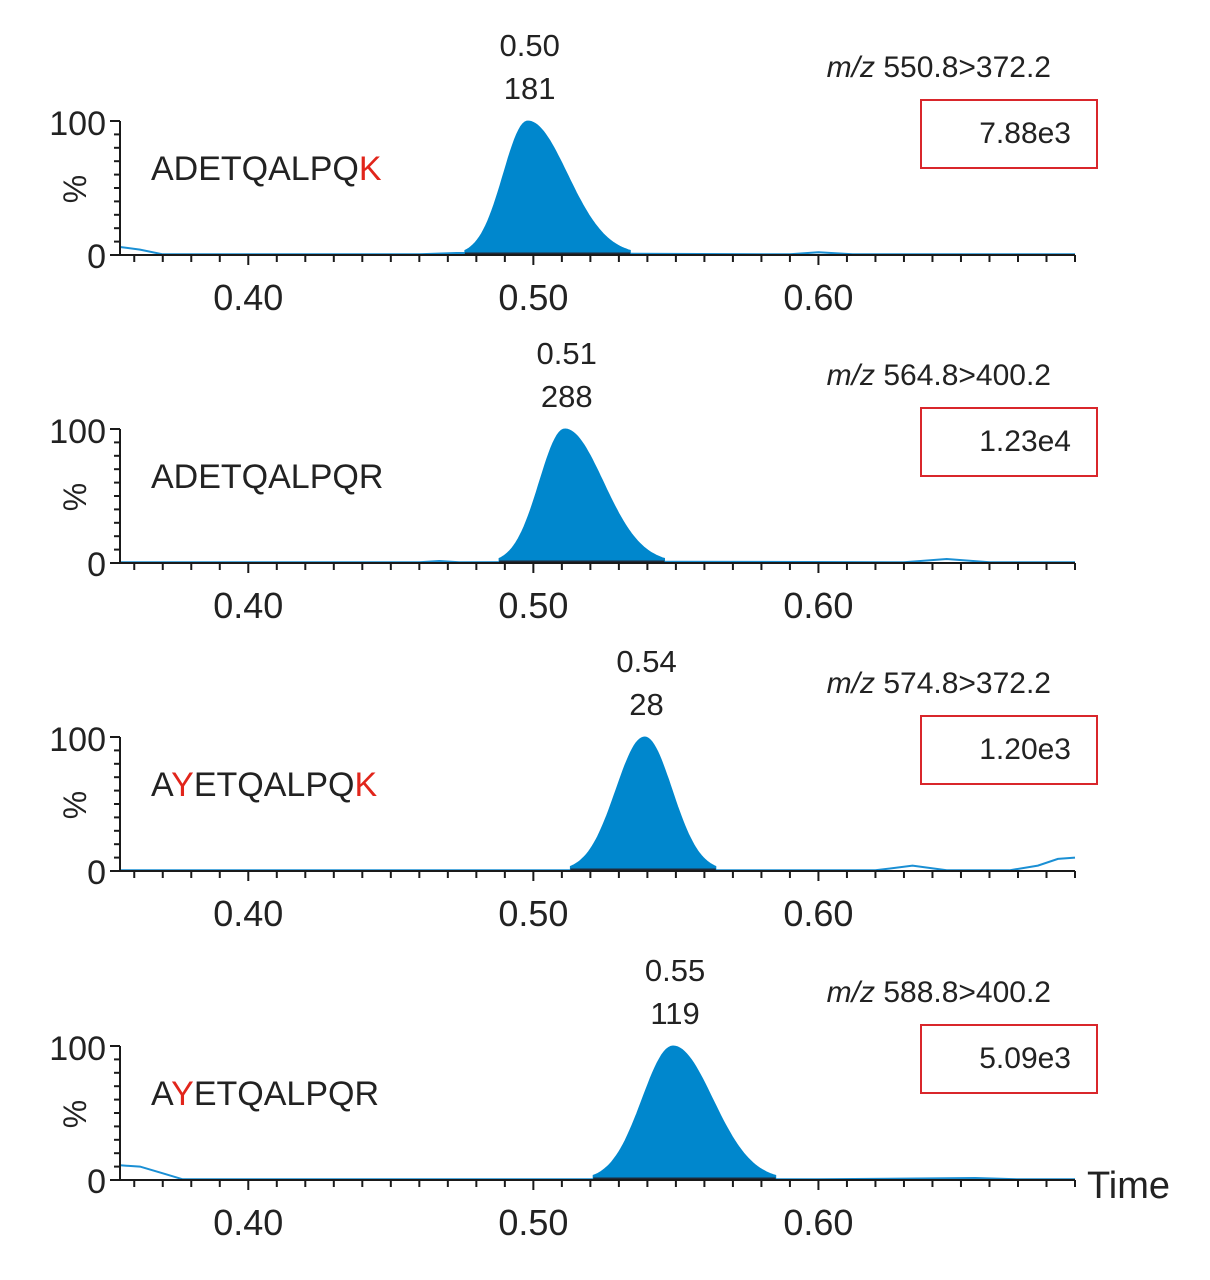  What do you see at coordinates (1025, 749) in the screenshot?
I see `max-intensity-value: 1.20e3` at bounding box center [1025, 749].